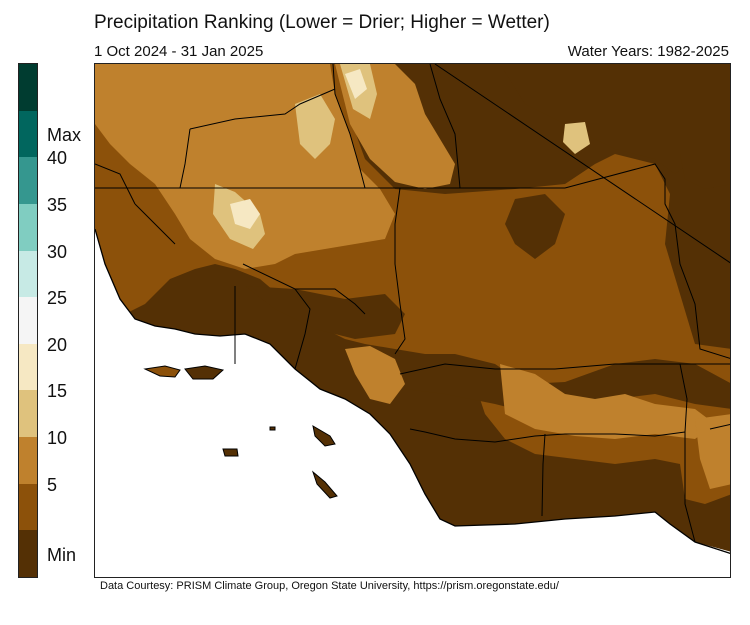  I want to click on legend-label: 5, so click(52, 484).